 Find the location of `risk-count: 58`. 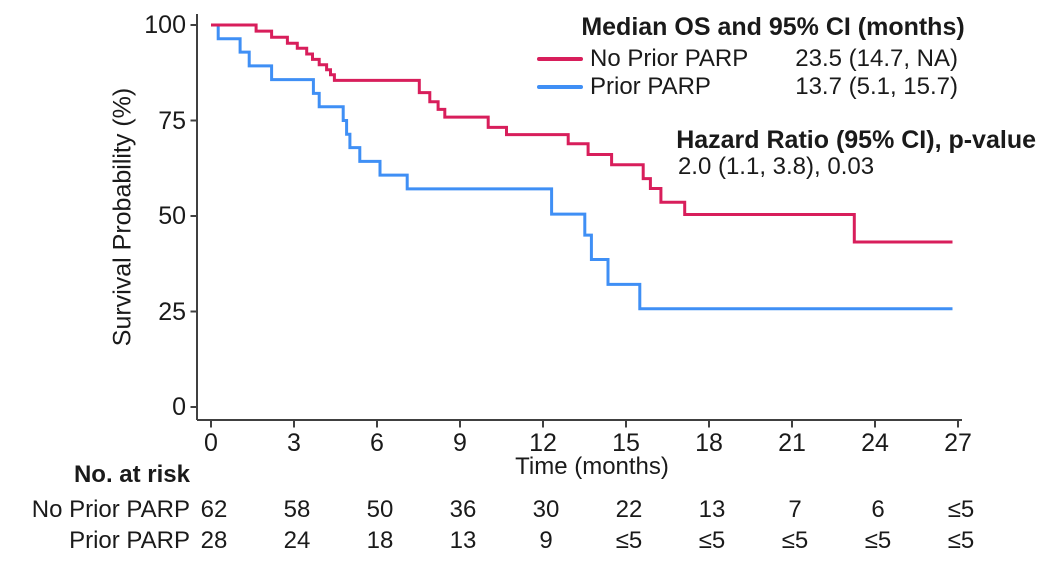

risk-count: 58 is located at coordinates (297, 509).